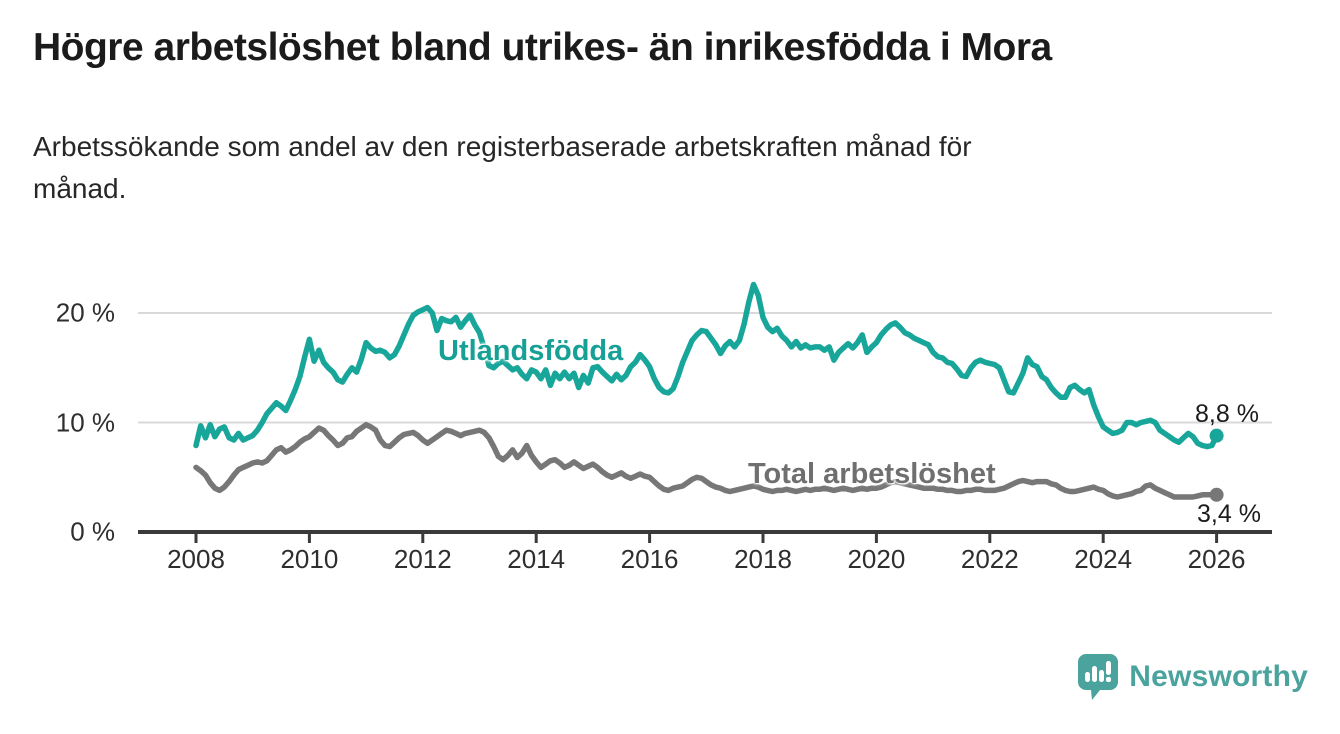 The height and width of the screenshot is (734, 1340). Describe the element at coordinates (196, 559) in the screenshot. I see `x-tick-label: 2008` at that location.